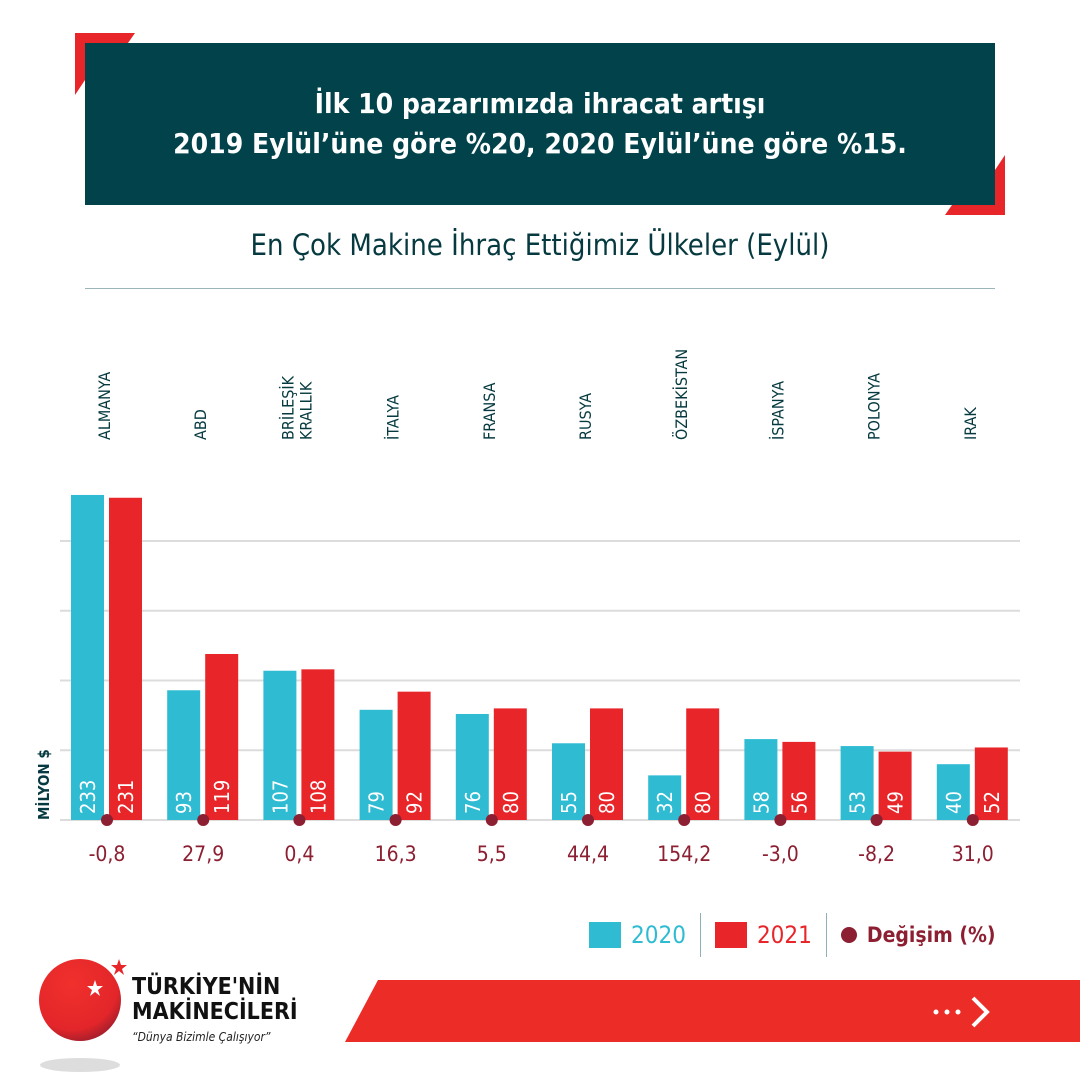  I want to click on brand-slogan: “Dünya Bizimle Çalışıyor”, so click(201, 1037).